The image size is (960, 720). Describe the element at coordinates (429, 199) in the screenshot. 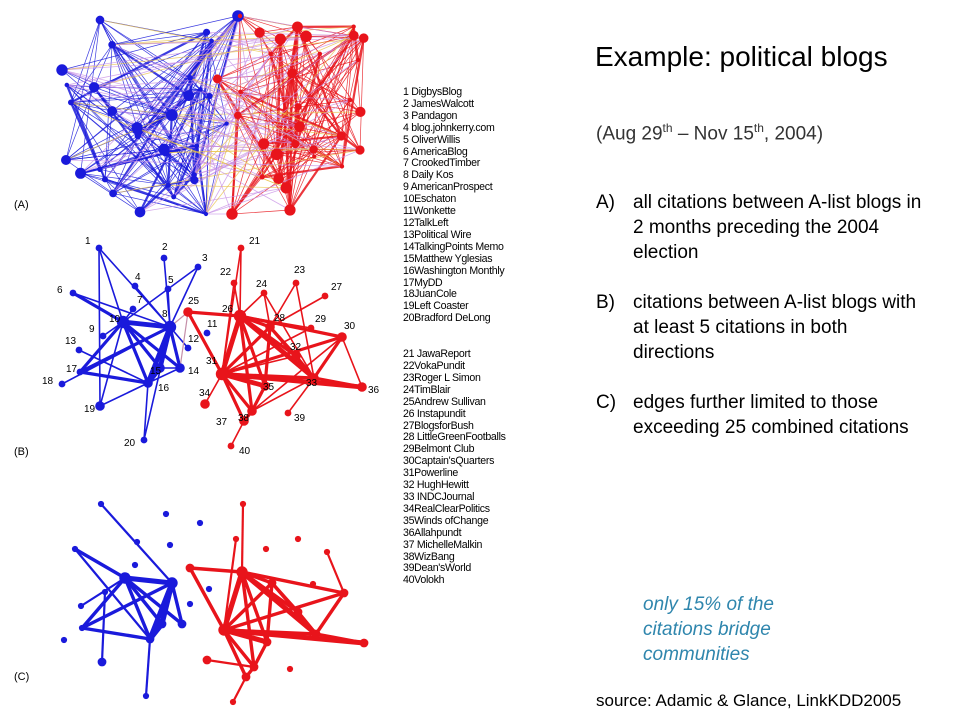

I see `blog-legend-item: 10Eschaton` at that location.